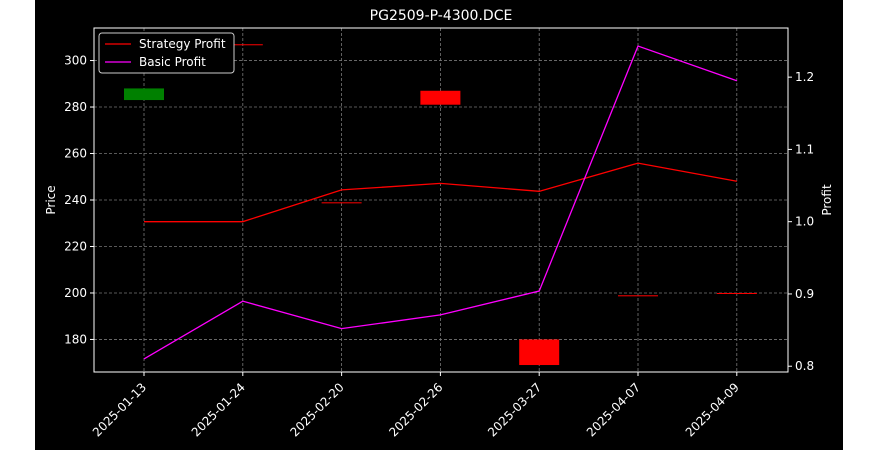  Describe the element at coordinates (75, 200) in the screenshot. I see `left-tick-label: 240` at that location.